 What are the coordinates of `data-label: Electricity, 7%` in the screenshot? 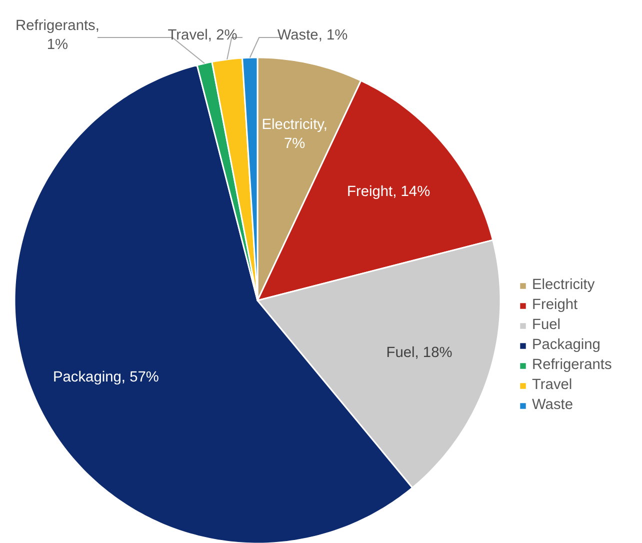 It's located at (295, 134).